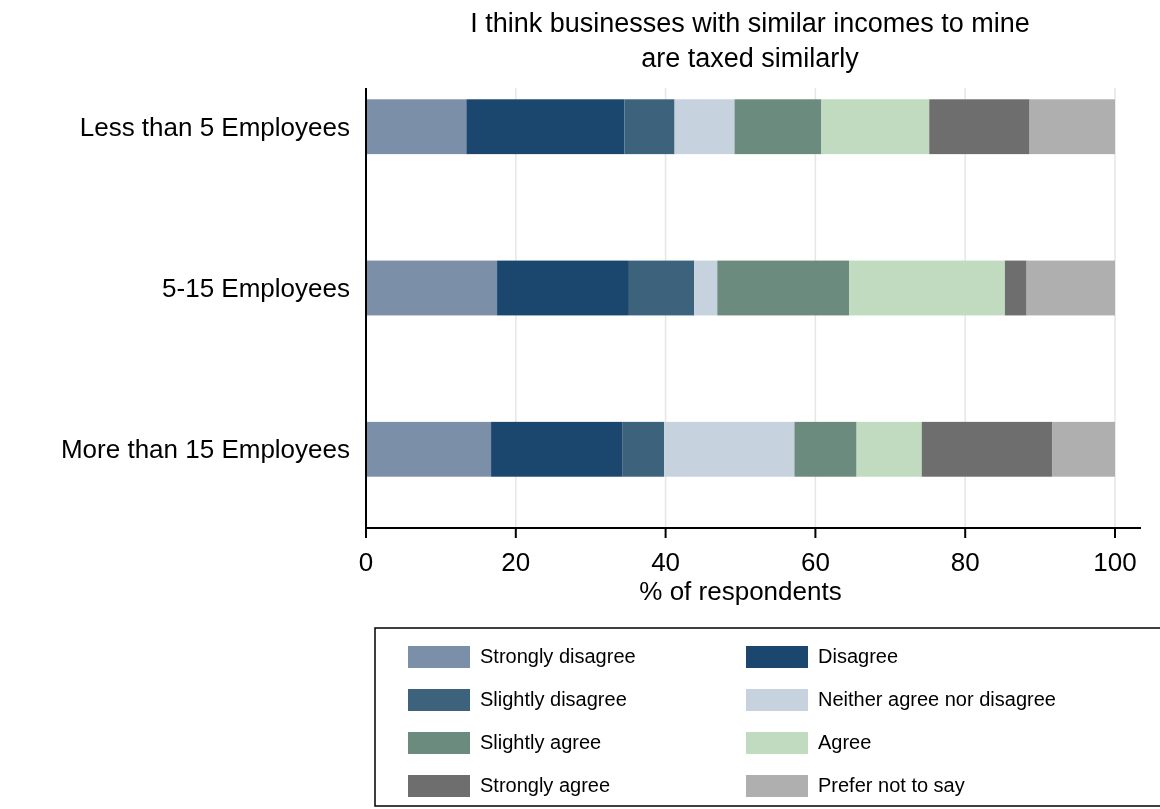 This screenshot has height=809, width=1160. I want to click on x-tick-label: 60, so click(815, 562).